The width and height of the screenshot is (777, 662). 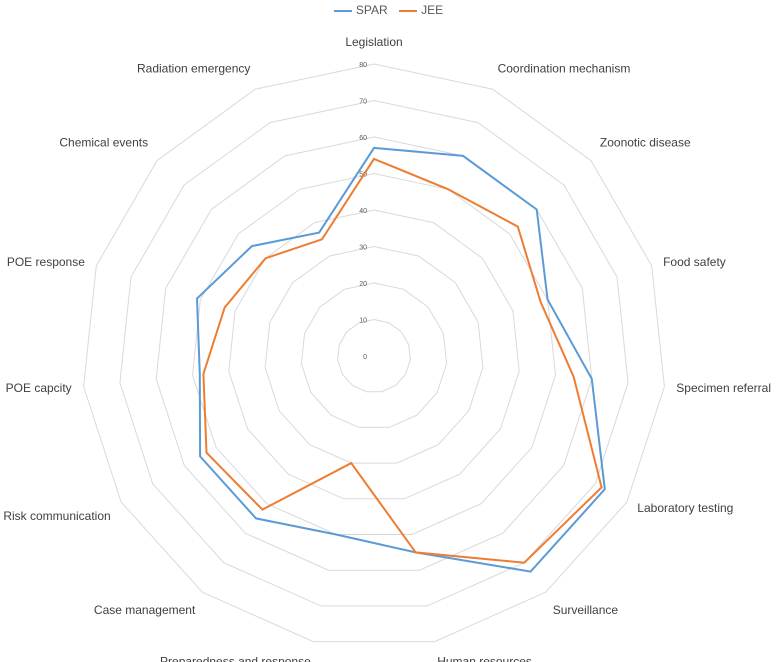 I want to click on category-label-13: Chemical events, so click(x=103, y=143).